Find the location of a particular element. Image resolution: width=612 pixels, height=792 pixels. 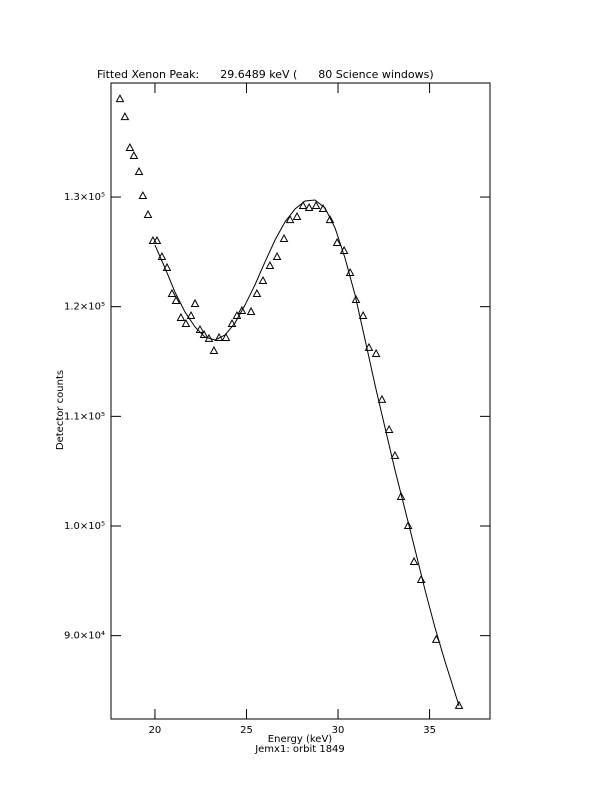

y-tick-label: 1.2×10⁵ is located at coordinates (84, 307).